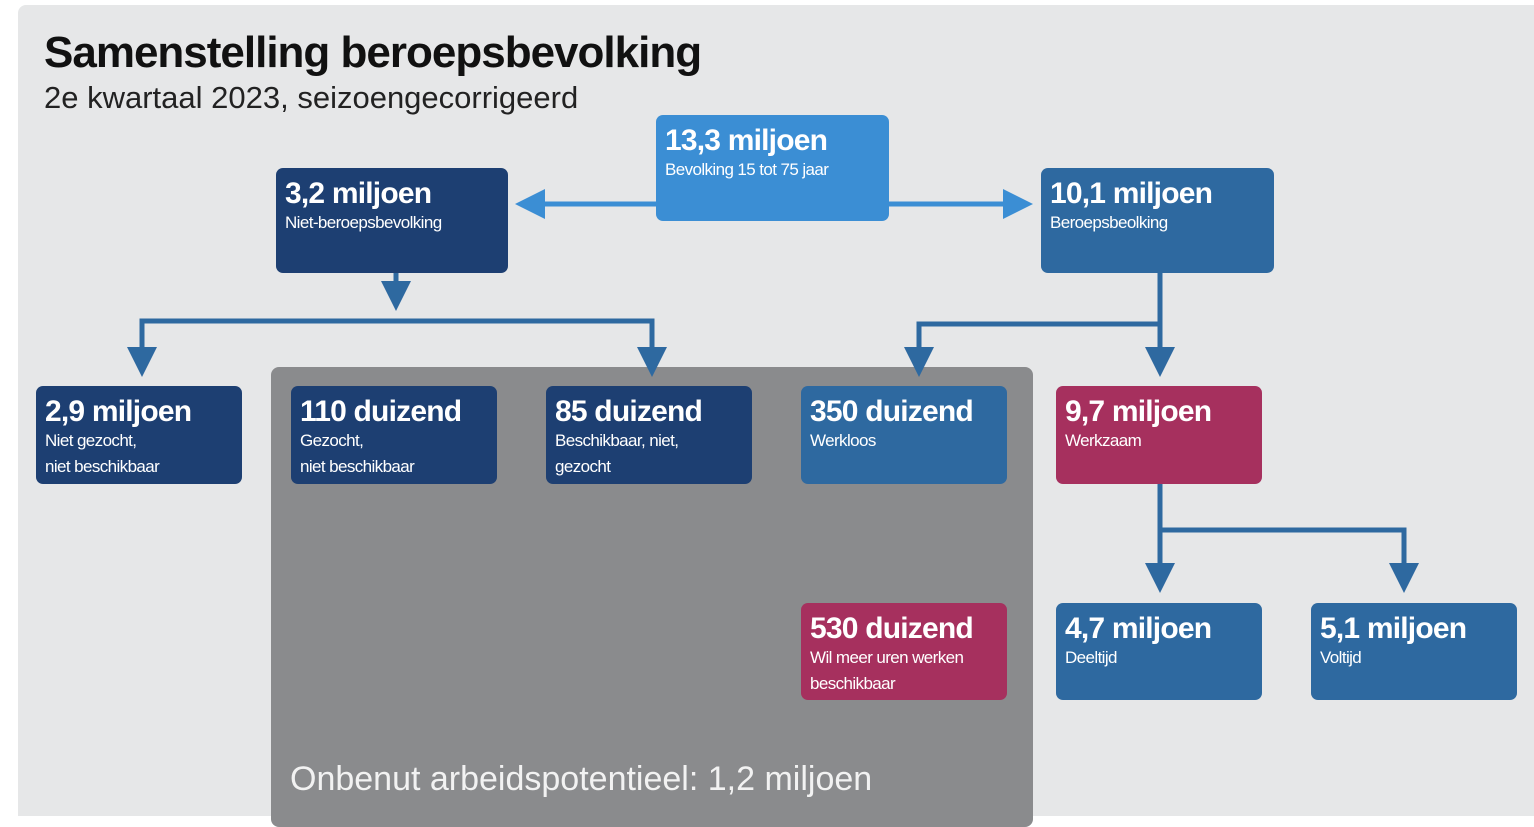  Describe the element at coordinates (1131, 193) in the screenshot. I see `node-value: 10,1 miljoen` at that location.